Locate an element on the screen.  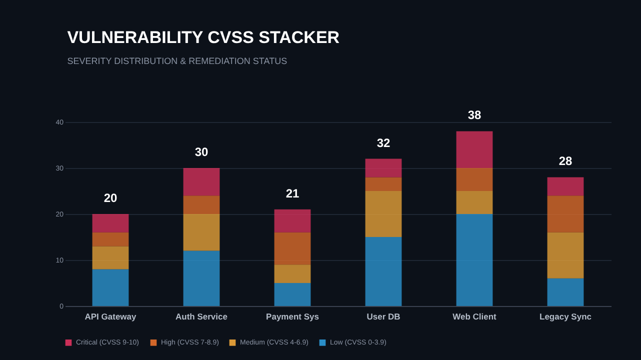
x-tick-label: API Gateway is located at coordinates (110, 317).